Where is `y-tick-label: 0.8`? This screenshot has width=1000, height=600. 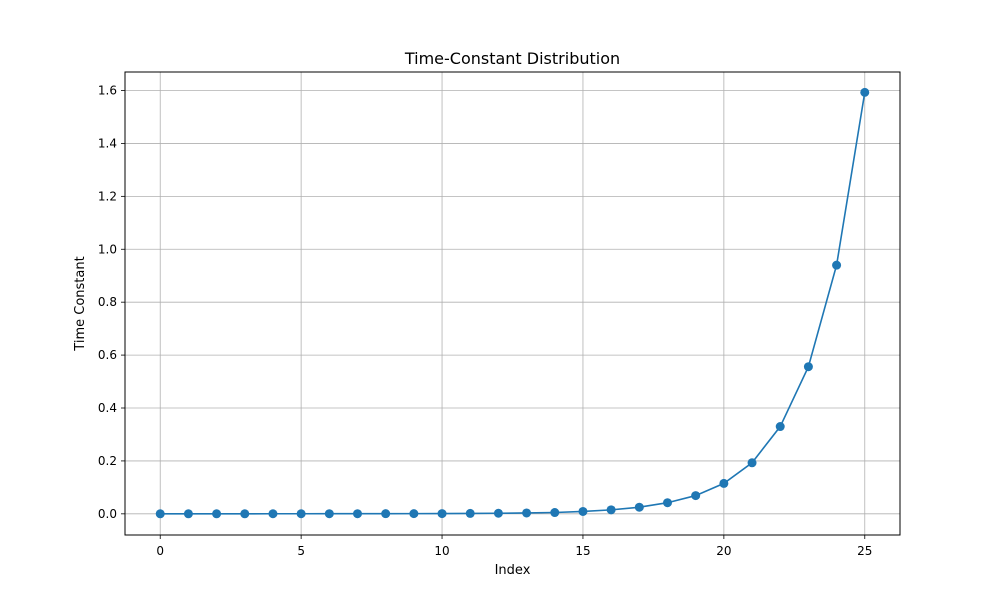 y-tick-label: 0.8 is located at coordinates (107, 302).